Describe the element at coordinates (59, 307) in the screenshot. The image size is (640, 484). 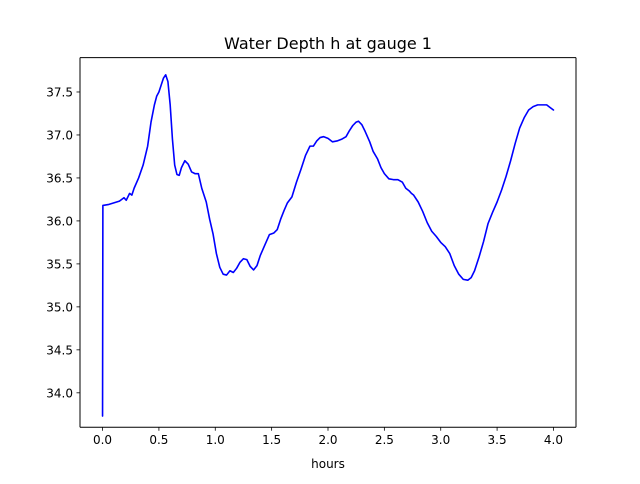
I see `y-tick-label: 35.0` at that location.